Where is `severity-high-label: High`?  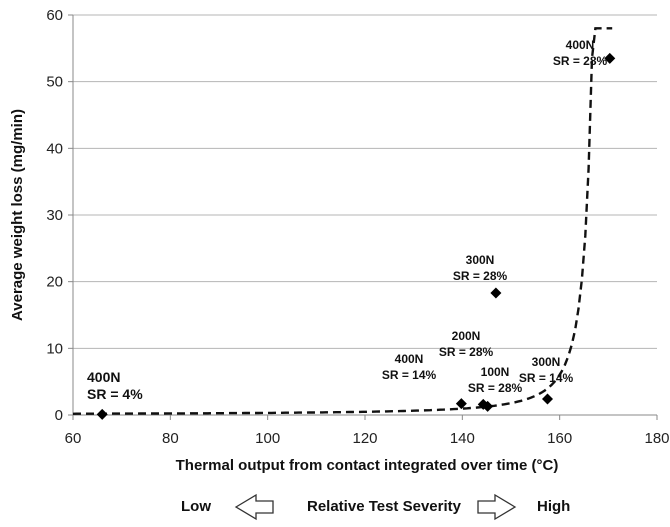 severity-high-label: High is located at coordinates (553, 506).